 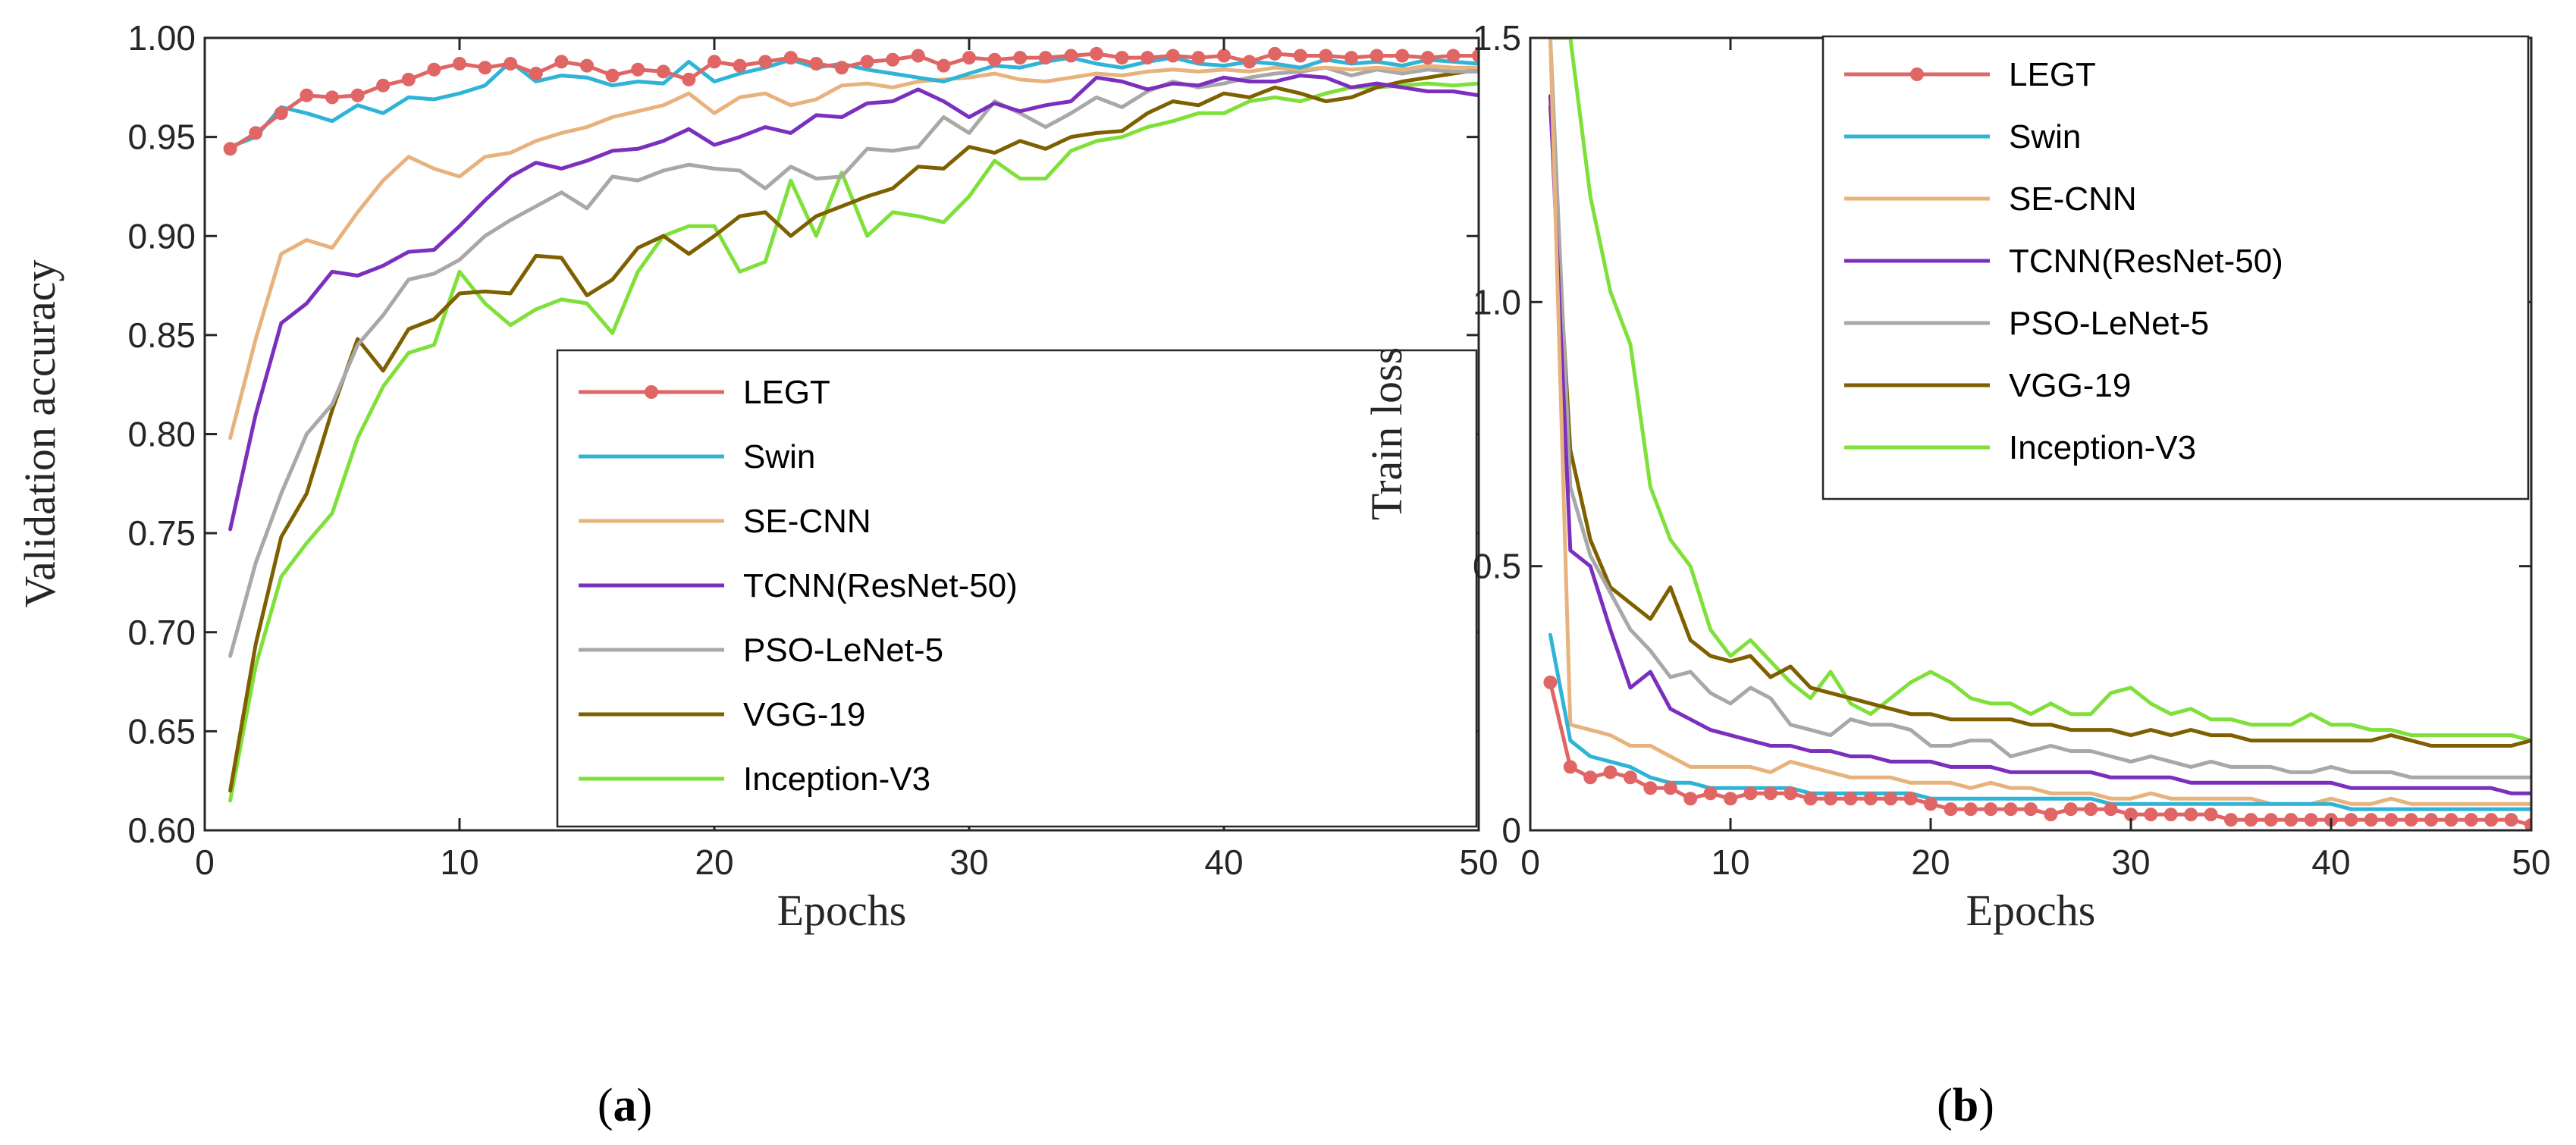 What do you see at coordinates (459, 862) in the screenshot?
I see `panel-a-xtick-label: 10` at bounding box center [459, 862].